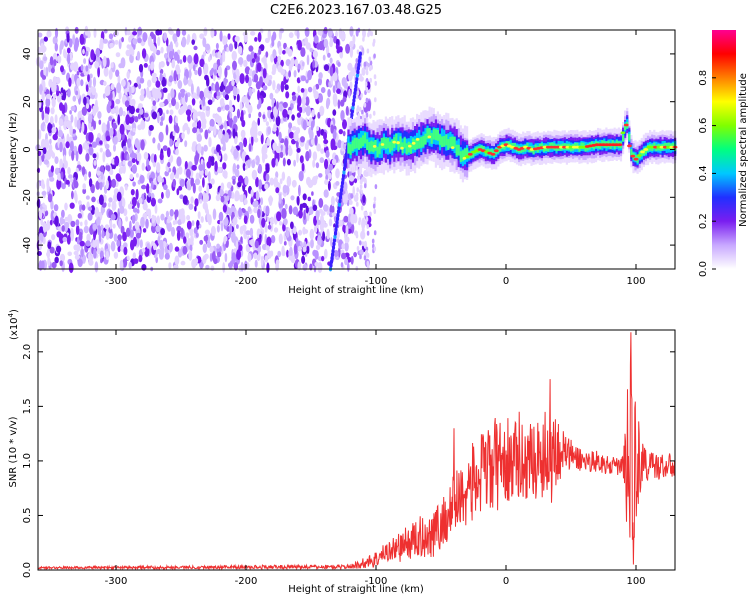 This screenshot has height=600, width=750. Describe the element at coordinates (27, 352) in the screenshot. I see `y-tick-label: 2.0` at that location.